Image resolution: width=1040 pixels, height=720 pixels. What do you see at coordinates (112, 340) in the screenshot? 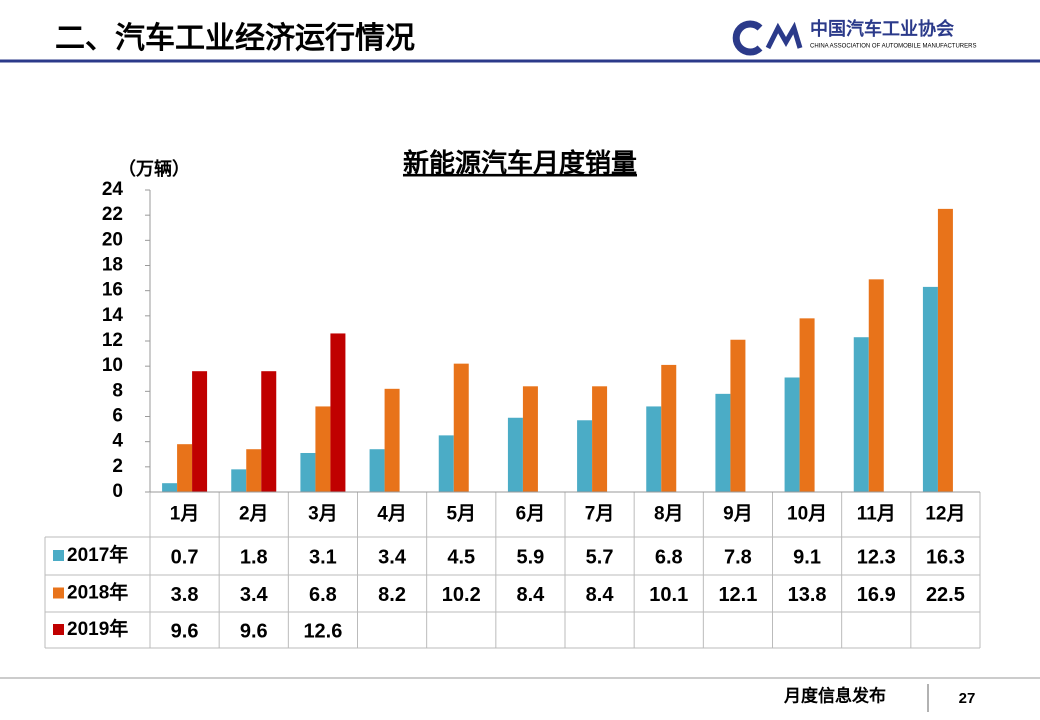
I see `y-tick-label: 12` at bounding box center [112, 340].